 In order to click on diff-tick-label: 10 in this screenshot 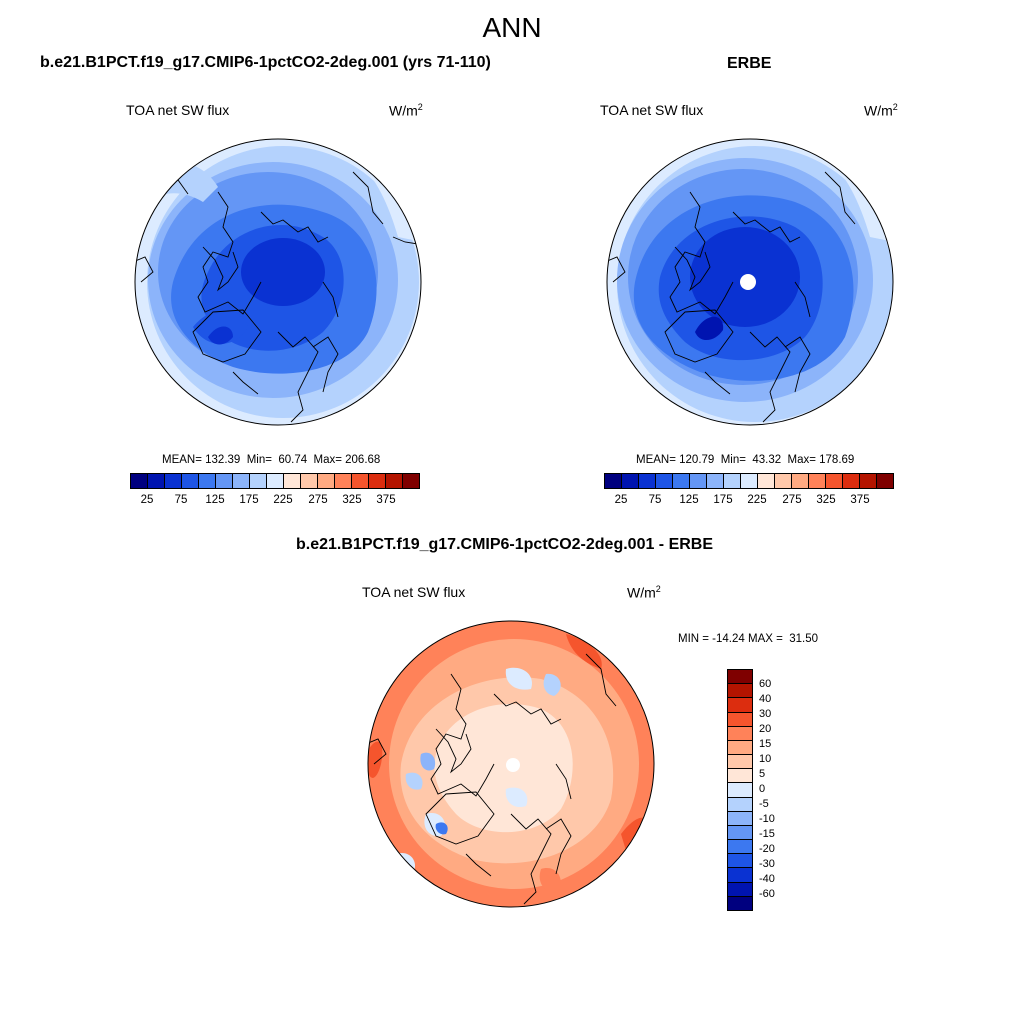, I will do `click(765, 759)`.